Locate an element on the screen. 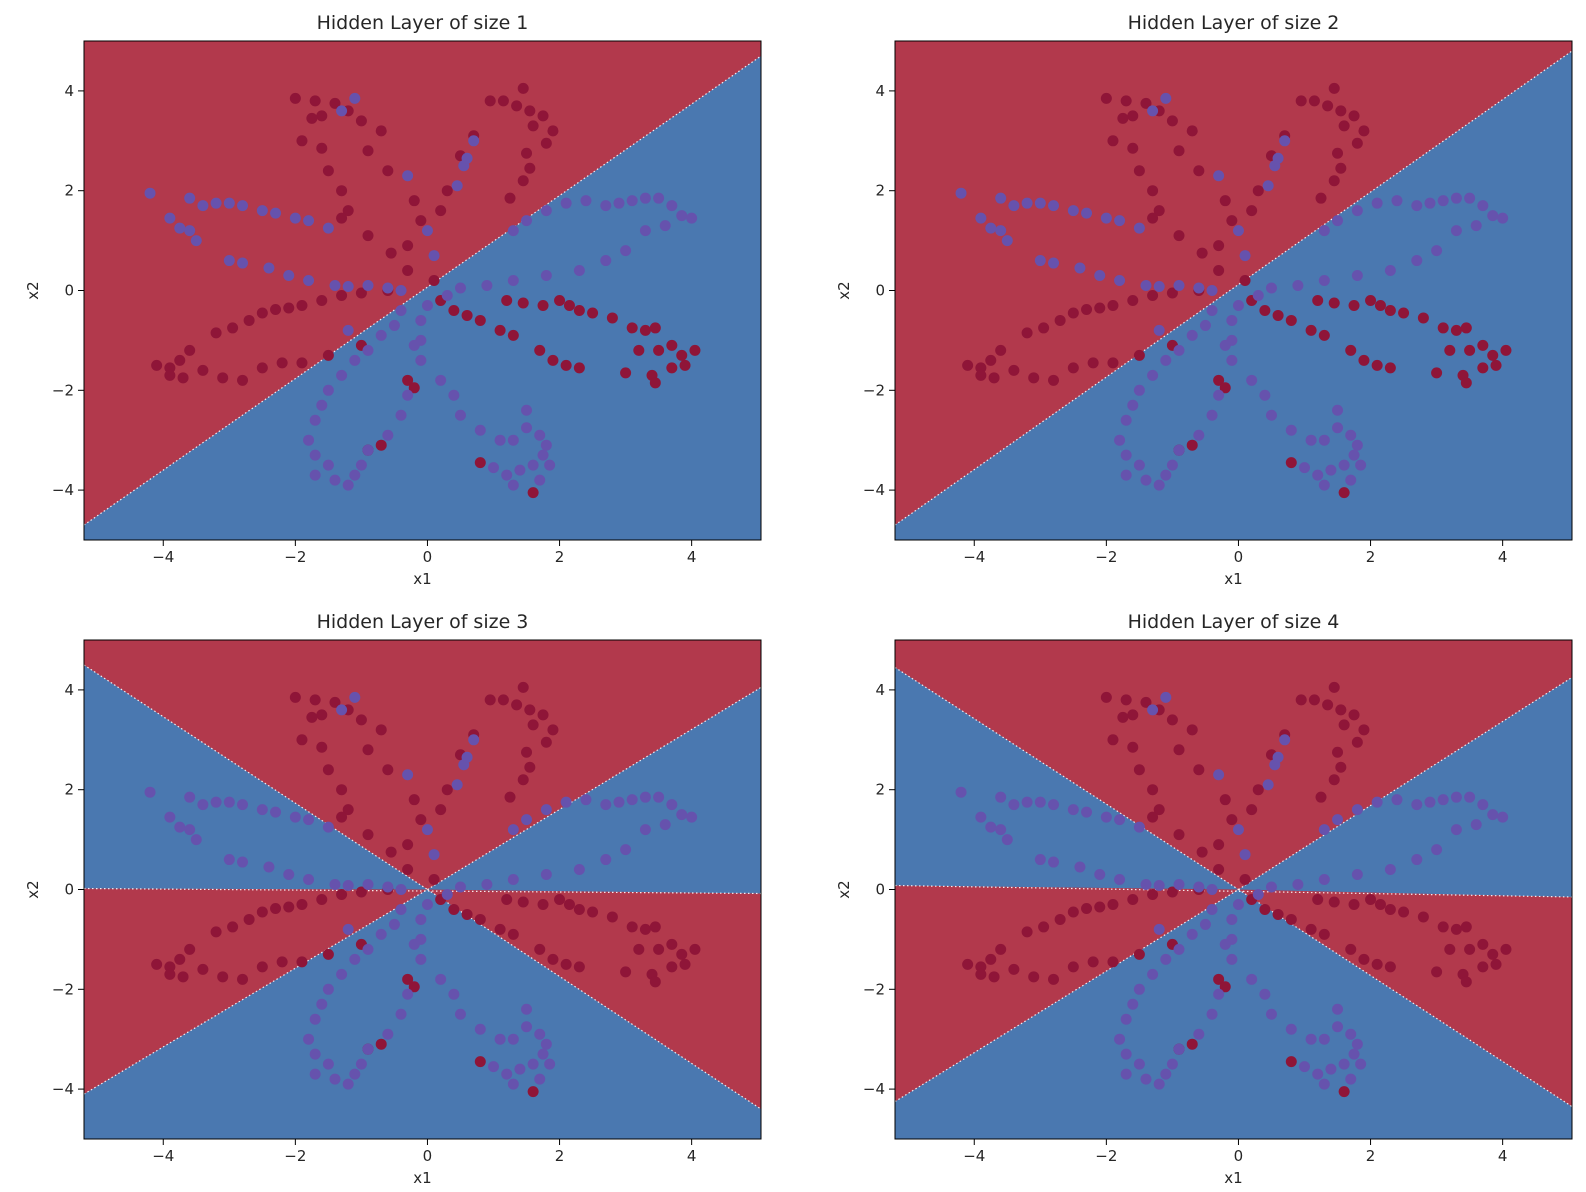 The image size is (1586, 1192). y-tick-label: 4 is located at coordinates (69, 91).